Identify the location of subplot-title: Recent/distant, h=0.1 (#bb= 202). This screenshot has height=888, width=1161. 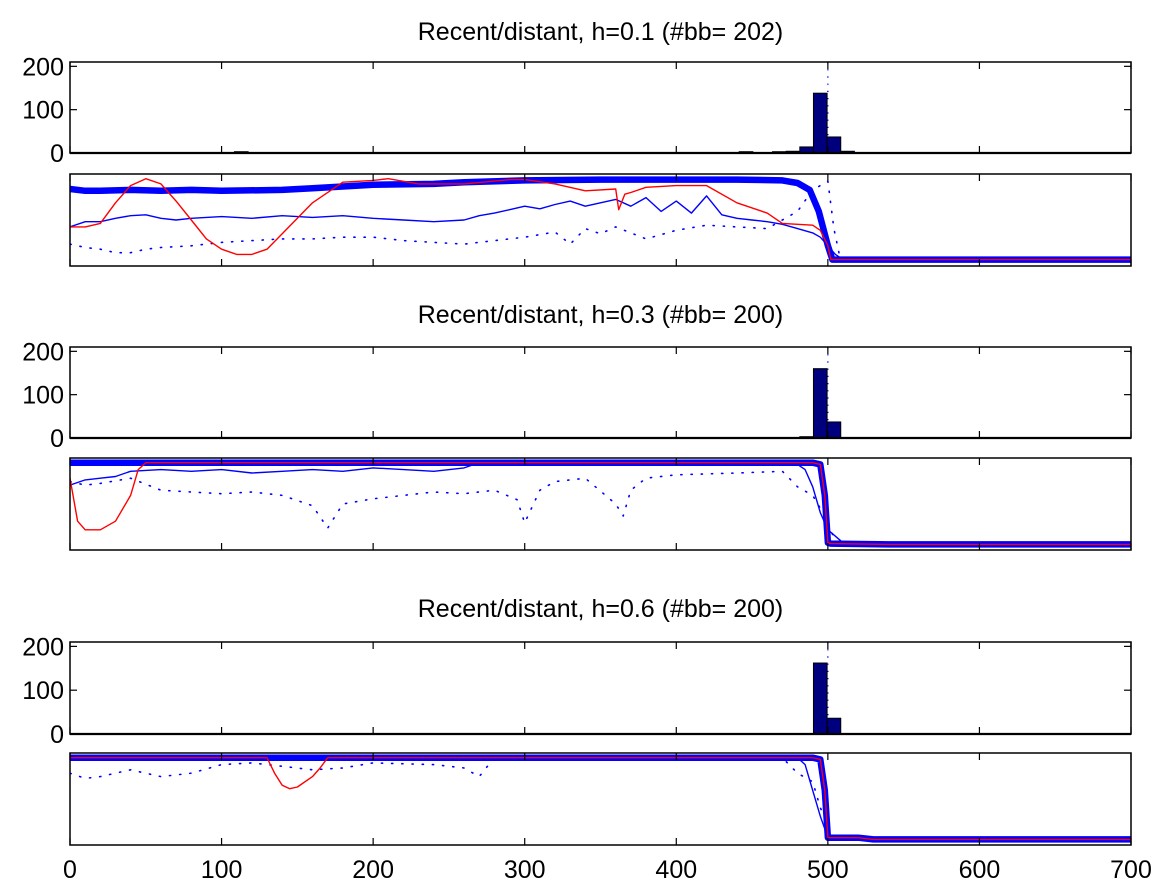
(601, 32).